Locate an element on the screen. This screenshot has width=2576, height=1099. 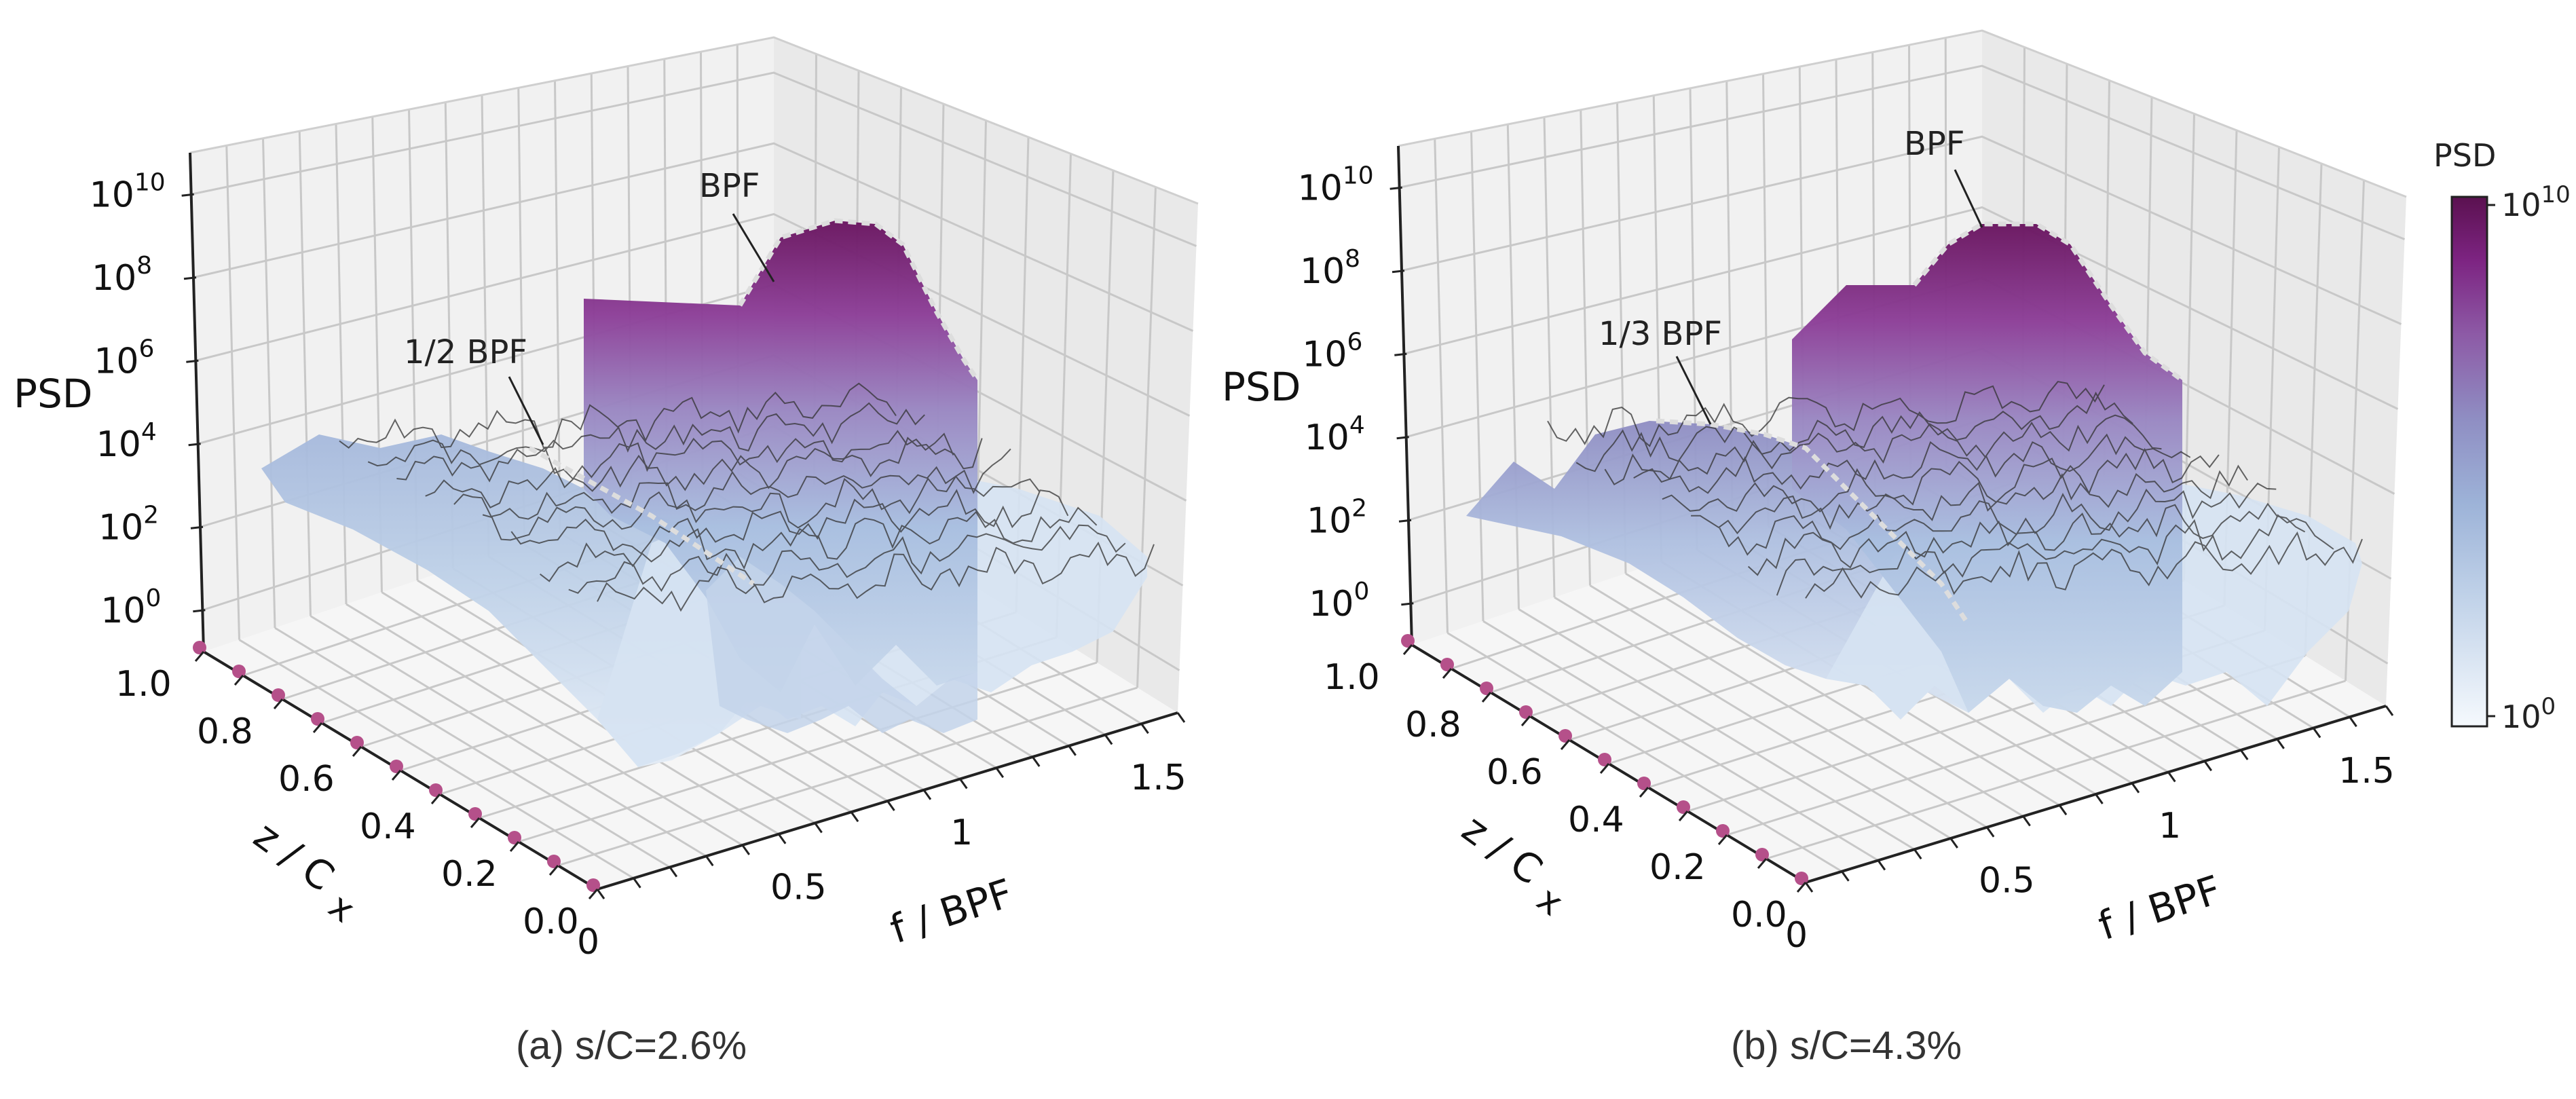
y-tick-label: 1.0 is located at coordinates (1352, 677).